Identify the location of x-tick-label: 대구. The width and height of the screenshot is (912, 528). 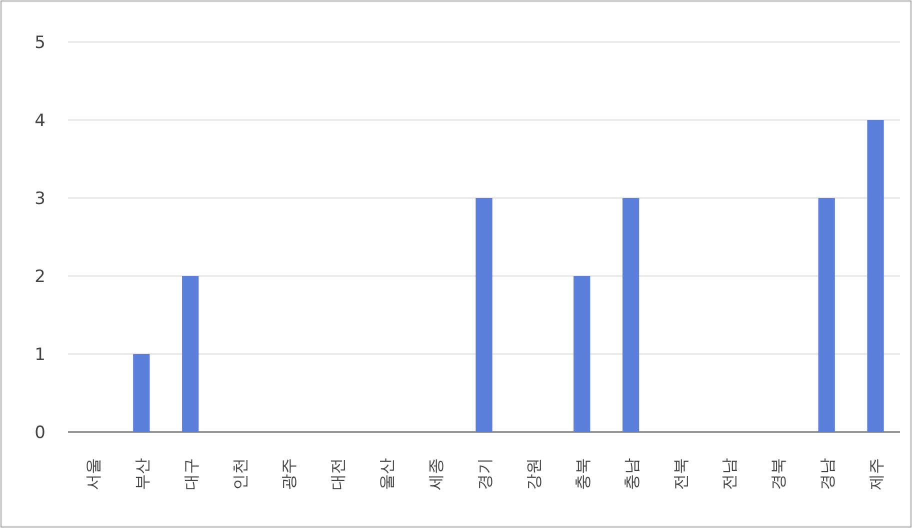
(190, 474).